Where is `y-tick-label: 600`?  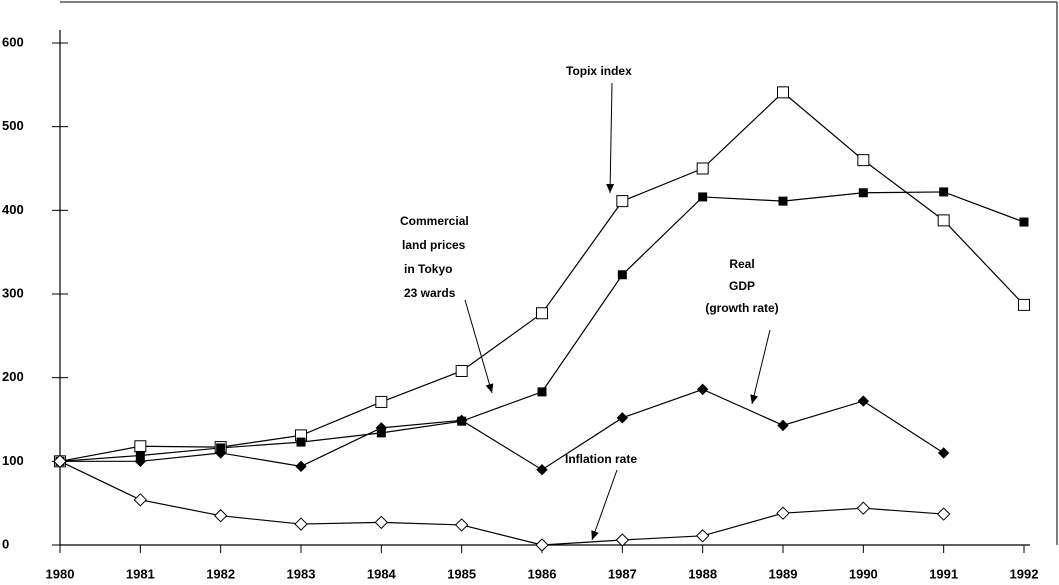 y-tick-label: 600 is located at coordinates (13, 41).